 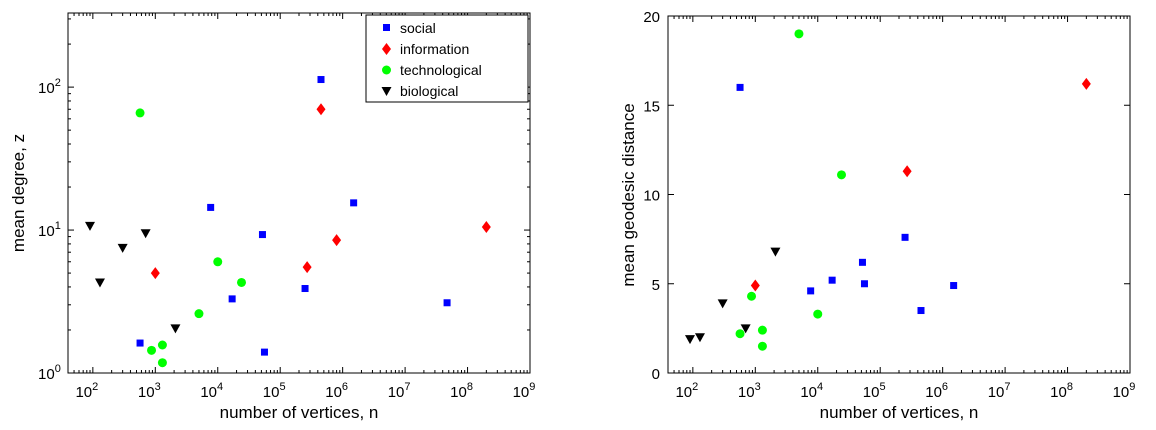 I want to click on geodesic-x-axis-label: number of vertices, n, so click(x=899, y=412).